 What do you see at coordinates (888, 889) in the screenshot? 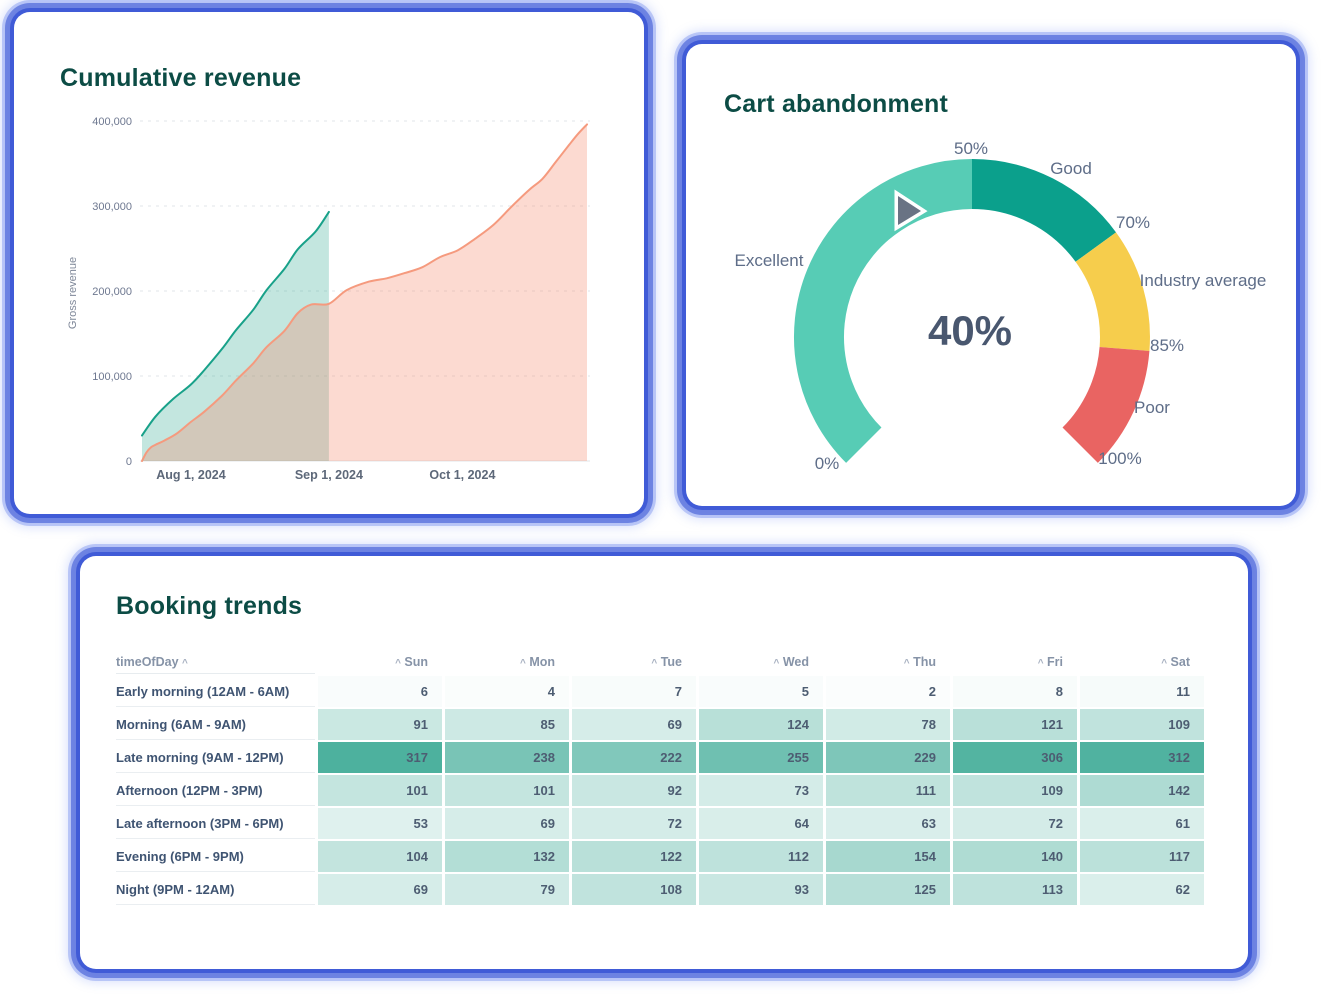
I see `heatmap-cell: 125` at bounding box center [888, 889].